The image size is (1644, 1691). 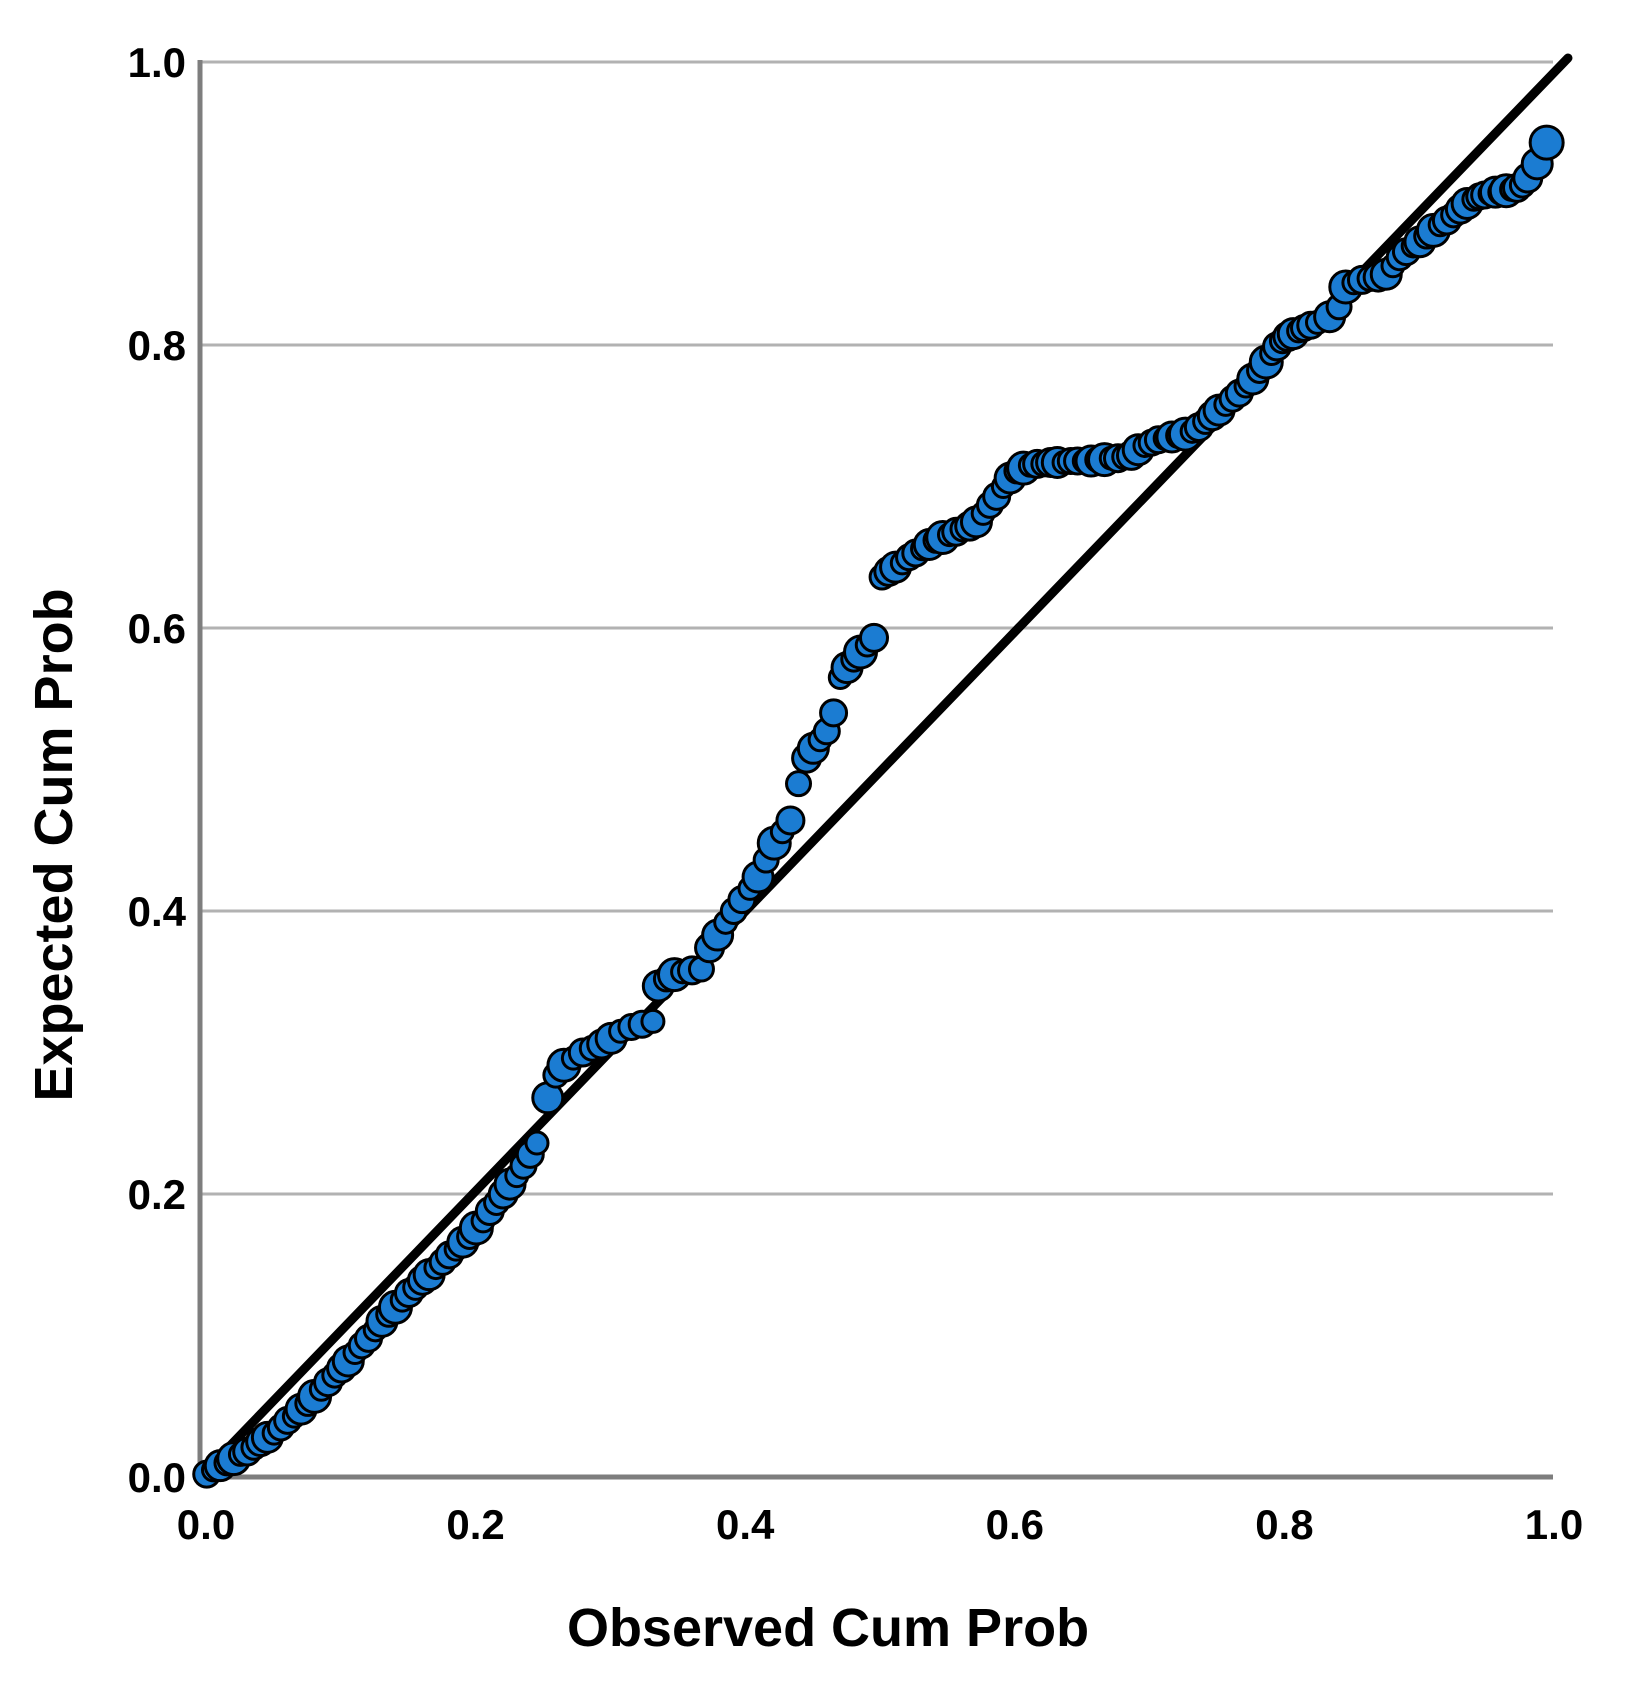 What do you see at coordinates (157, 62) in the screenshot?
I see `y-tick-label: 1.0` at bounding box center [157, 62].